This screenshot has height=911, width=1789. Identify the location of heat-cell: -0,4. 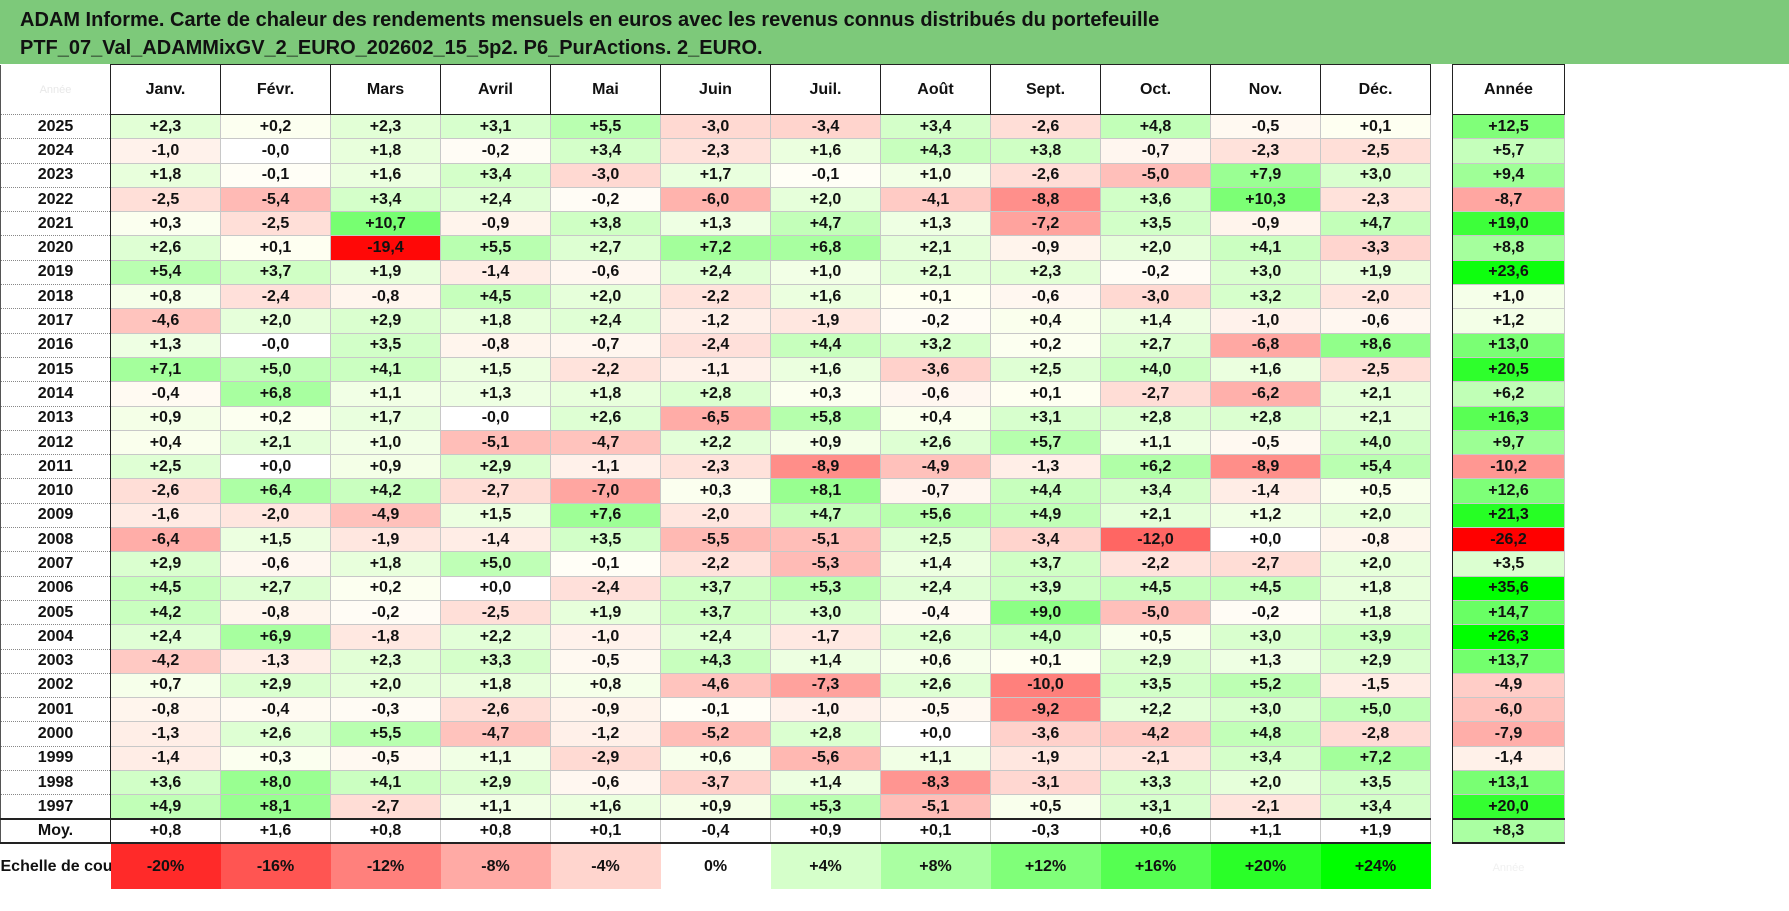
(165, 394).